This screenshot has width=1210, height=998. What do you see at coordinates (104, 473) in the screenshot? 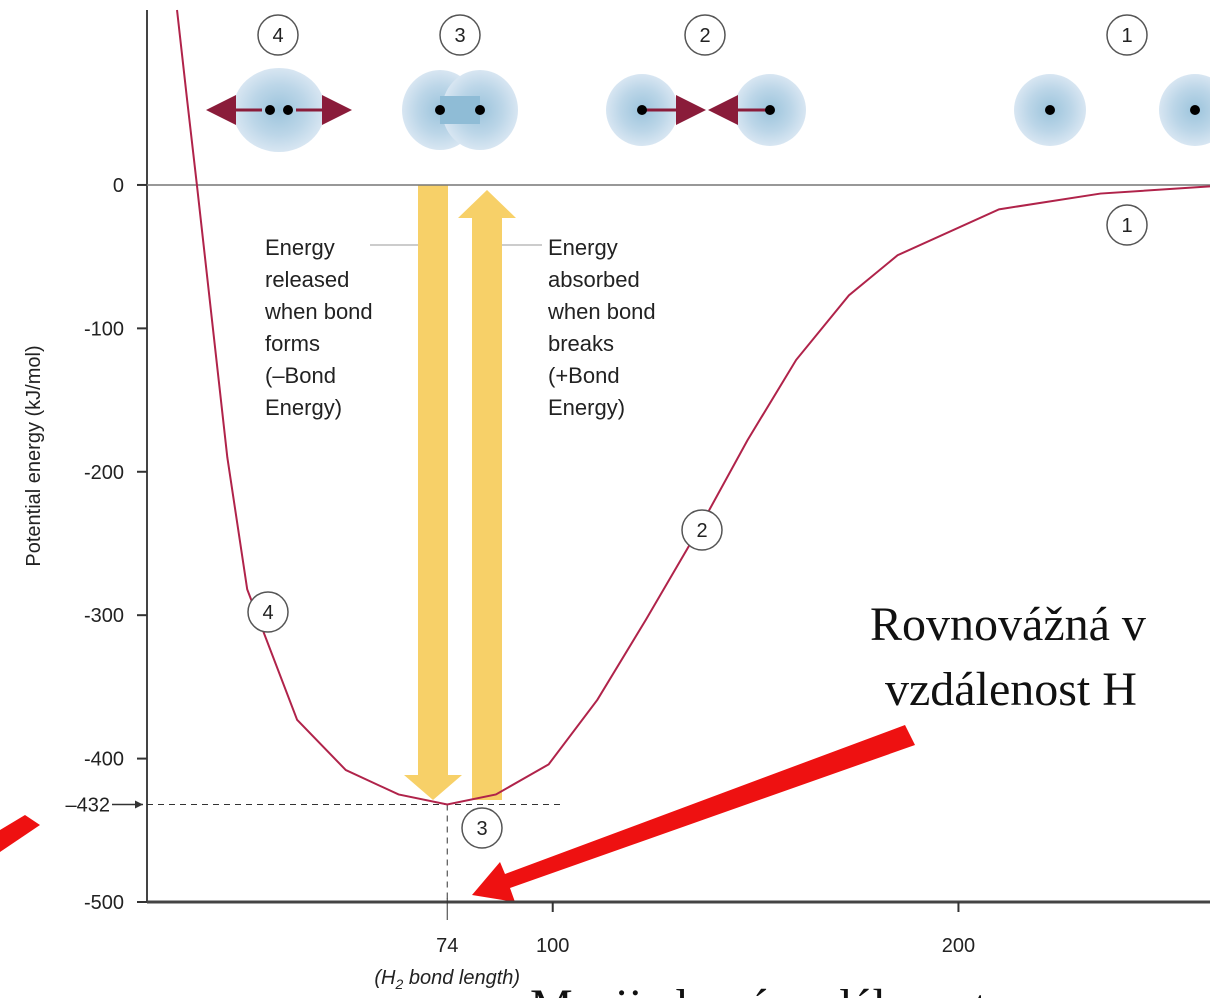
I see `y-tick-label: -200` at bounding box center [104, 473].